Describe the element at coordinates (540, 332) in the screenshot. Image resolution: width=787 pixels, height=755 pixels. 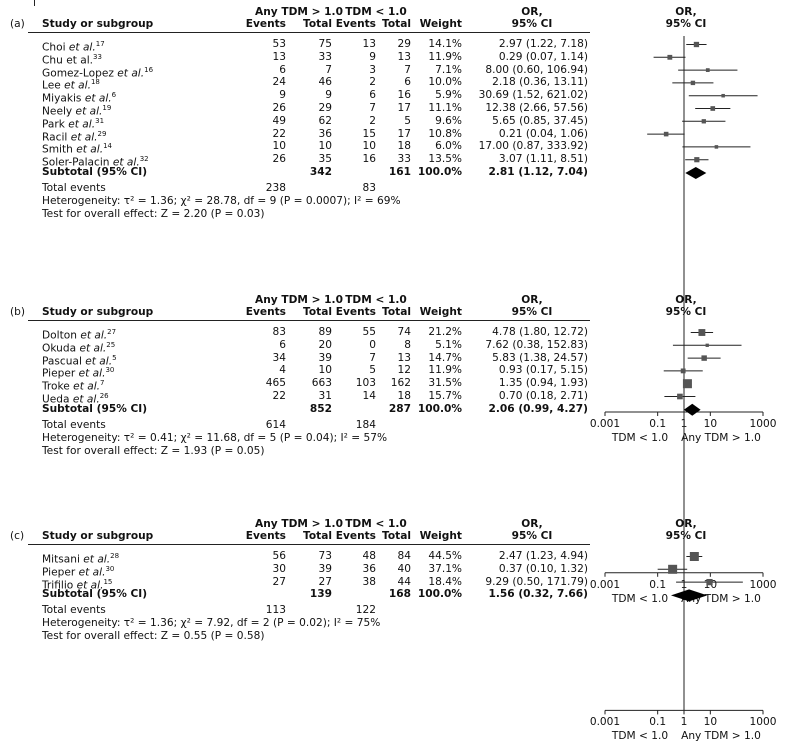
I see `study-ci: 4.78 (1.80, 12.72)` at that location.